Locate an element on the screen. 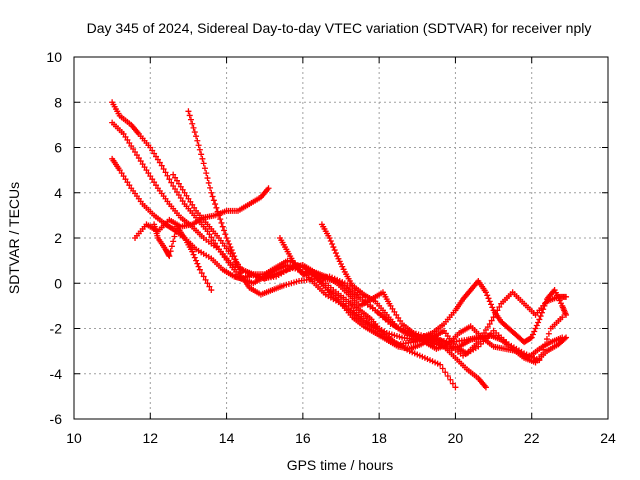 This screenshot has width=640, height=480. x-tick-label: 14 is located at coordinates (227, 438).